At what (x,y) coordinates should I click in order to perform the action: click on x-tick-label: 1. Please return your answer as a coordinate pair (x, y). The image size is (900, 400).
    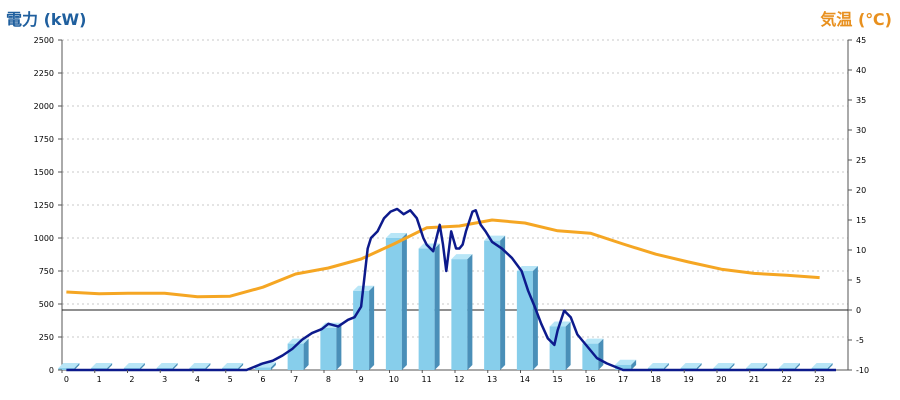
    Looking at the image, I should click on (99, 379).